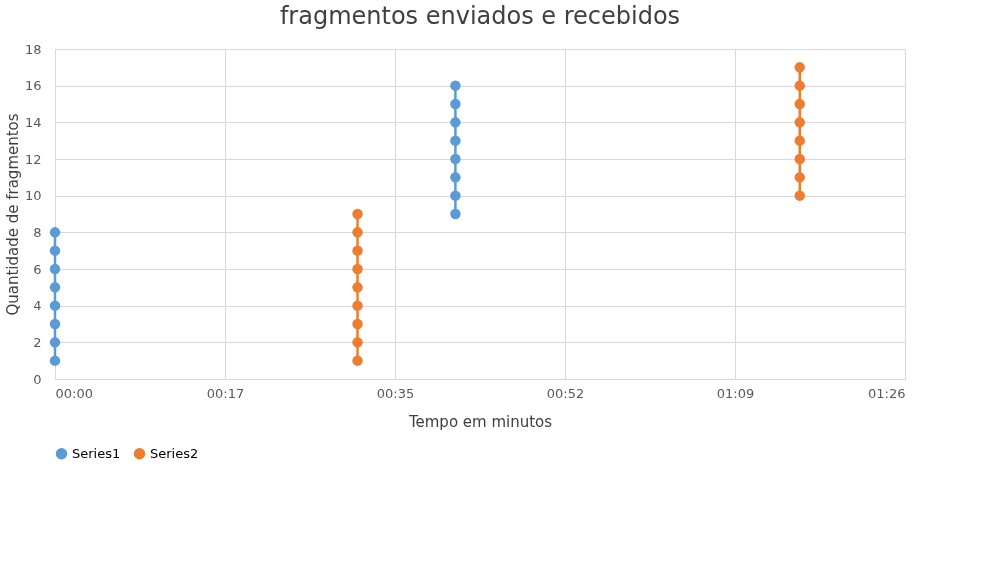 This screenshot has width=1007, height=588. What do you see at coordinates (37, 269) in the screenshot?
I see `y-tick-label: 6` at bounding box center [37, 269].